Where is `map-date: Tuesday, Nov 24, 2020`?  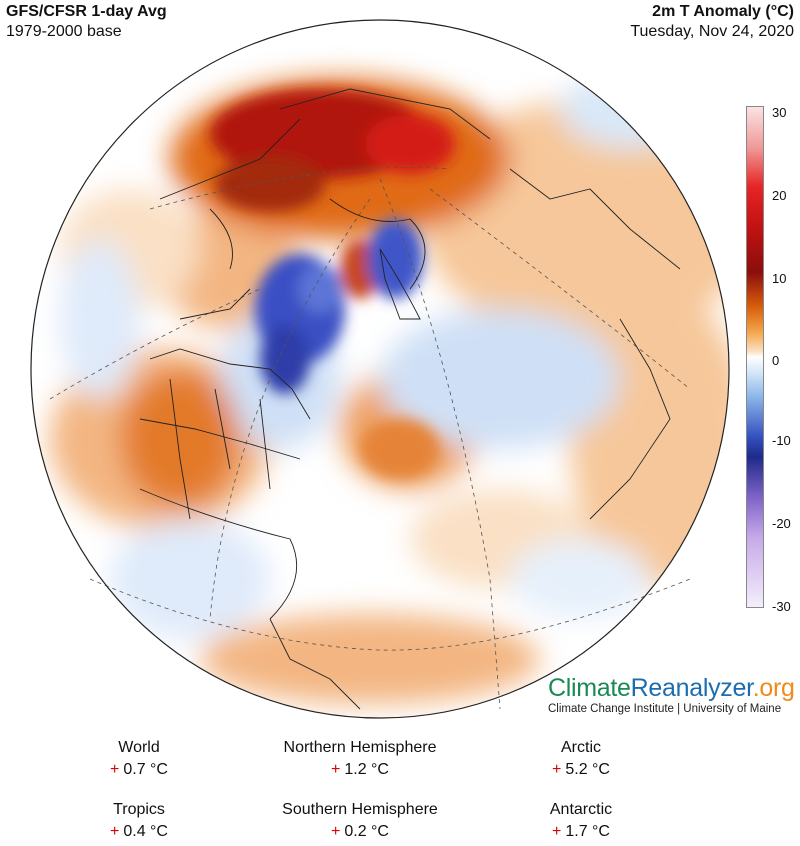 map-date: Tuesday, Nov 24, 2020 is located at coordinates (712, 31).